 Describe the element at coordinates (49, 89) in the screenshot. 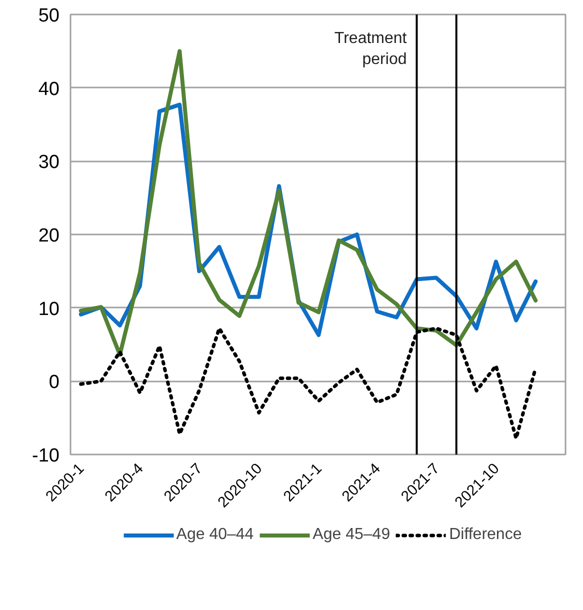

I see `y-tick-label: 40` at that location.